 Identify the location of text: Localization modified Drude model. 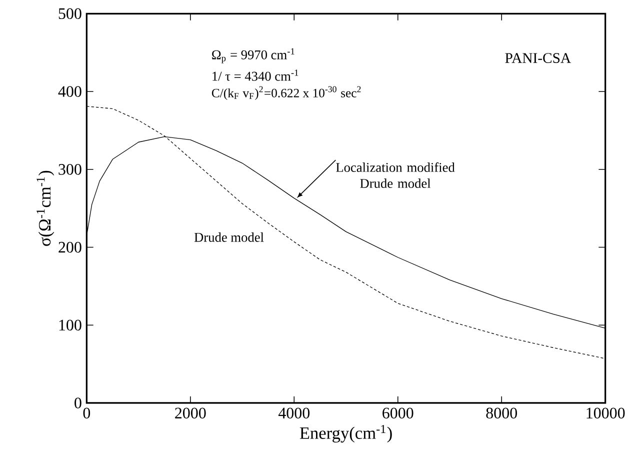
(395, 175).